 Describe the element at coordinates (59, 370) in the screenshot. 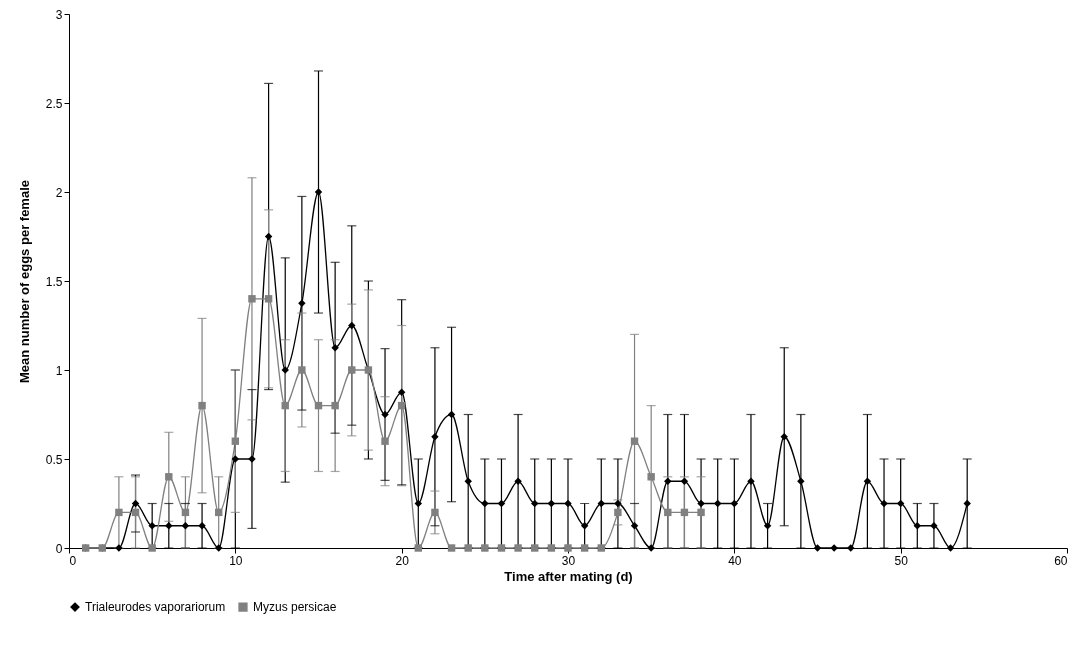

I see `y-tick-label: 1` at that location.